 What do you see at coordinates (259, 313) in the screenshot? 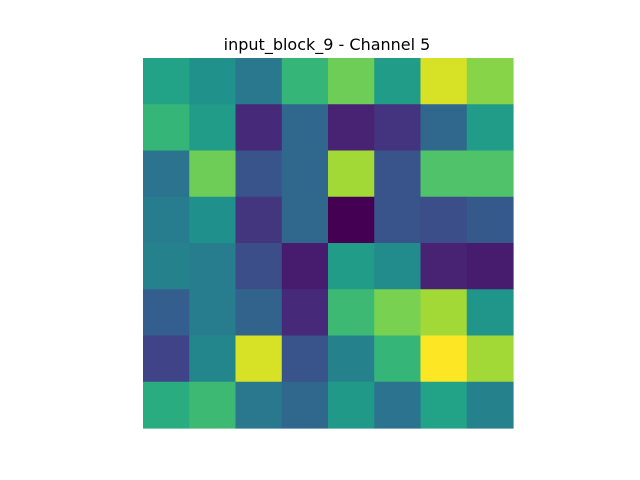
I see `heatmap-cell-r5-c2` at bounding box center [259, 313].